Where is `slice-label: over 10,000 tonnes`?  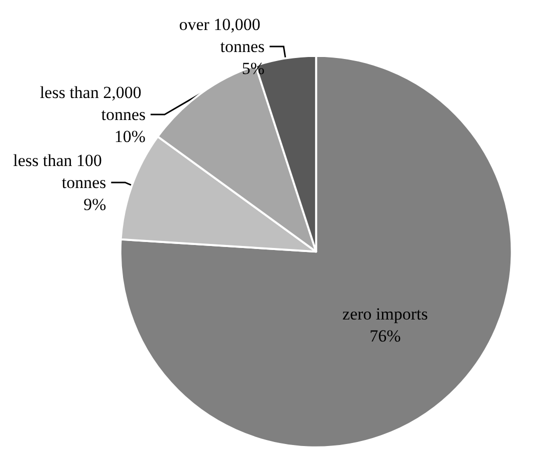
slice-label: over 10,000 tonnes is located at coordinates (222, 35).